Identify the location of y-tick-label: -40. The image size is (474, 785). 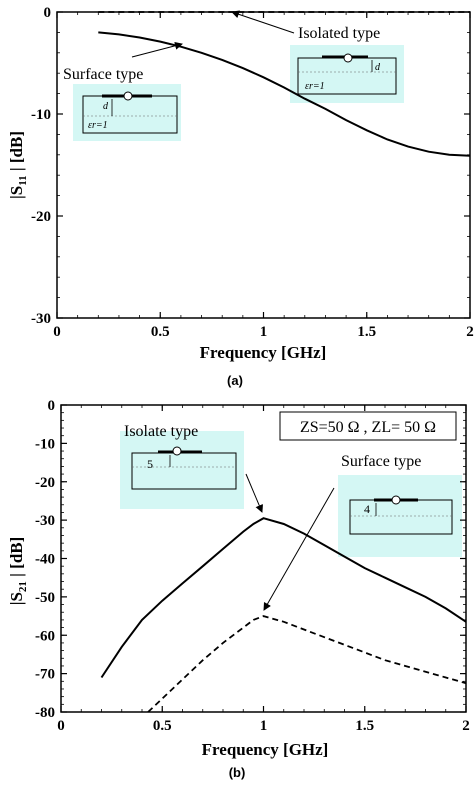
(45, 560).